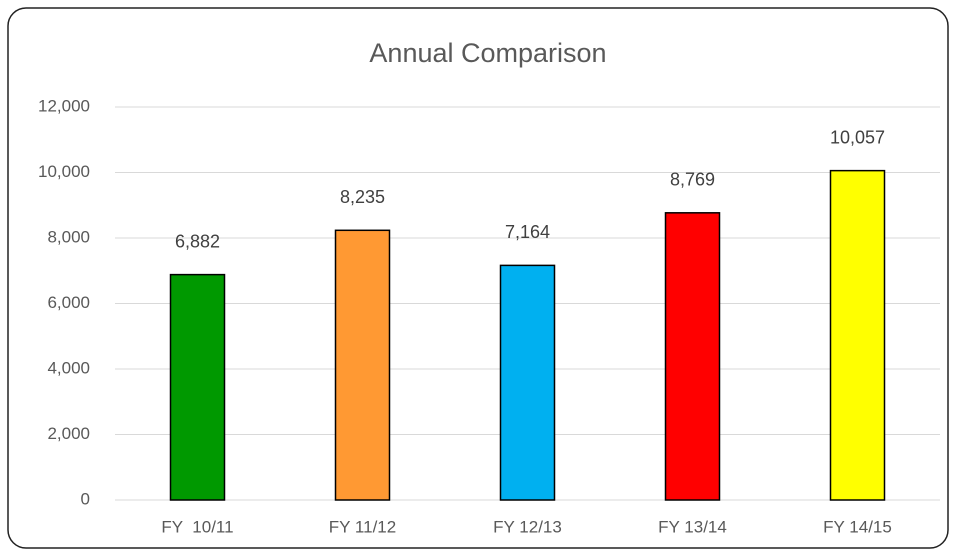  What do you see at coordinates (362, 197) in the screenshot?
I see `data-label: 8,235` at bounding box center [362, 197].